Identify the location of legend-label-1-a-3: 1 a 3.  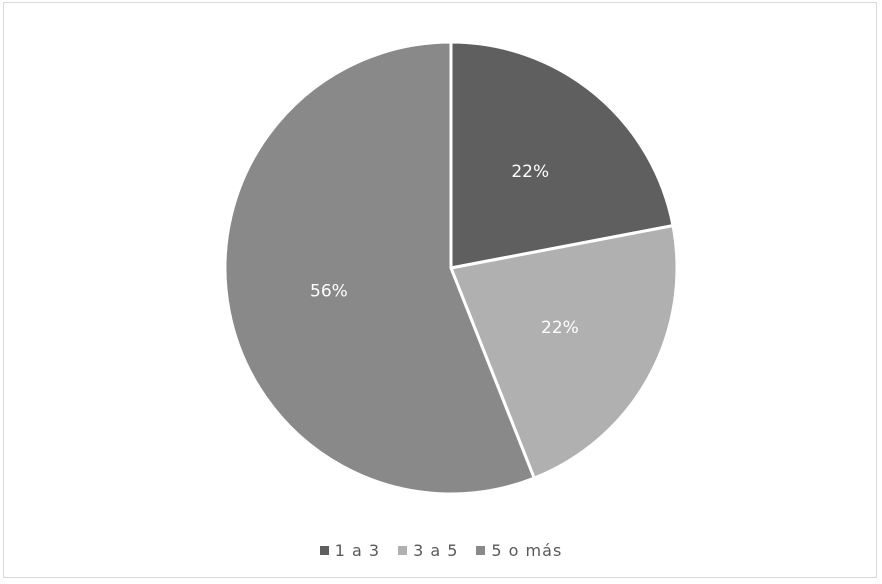
(357, 550).